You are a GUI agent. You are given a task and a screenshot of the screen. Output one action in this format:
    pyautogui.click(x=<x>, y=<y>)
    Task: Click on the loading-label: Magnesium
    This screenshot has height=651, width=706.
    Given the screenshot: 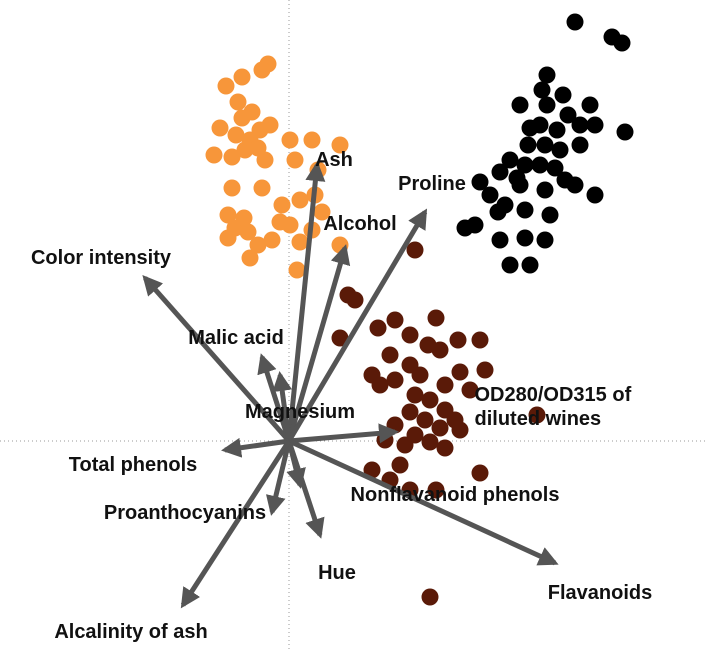 What is the action you would take?
    pyautogui.click(x=300, y=412)
    